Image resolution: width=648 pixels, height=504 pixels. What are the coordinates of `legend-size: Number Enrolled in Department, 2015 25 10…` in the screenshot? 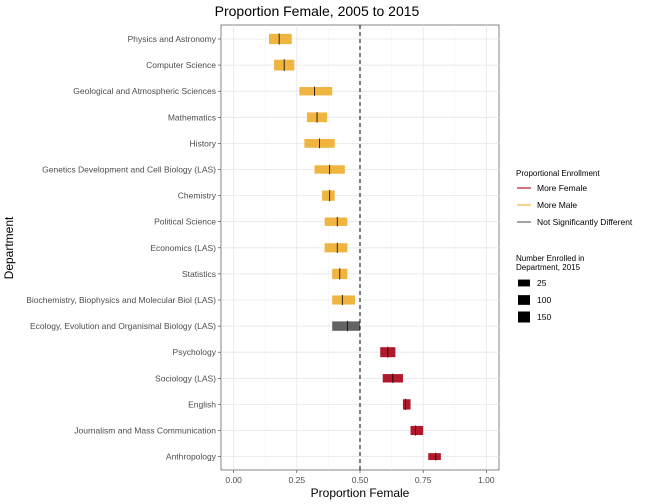 It's located at (550, 288).